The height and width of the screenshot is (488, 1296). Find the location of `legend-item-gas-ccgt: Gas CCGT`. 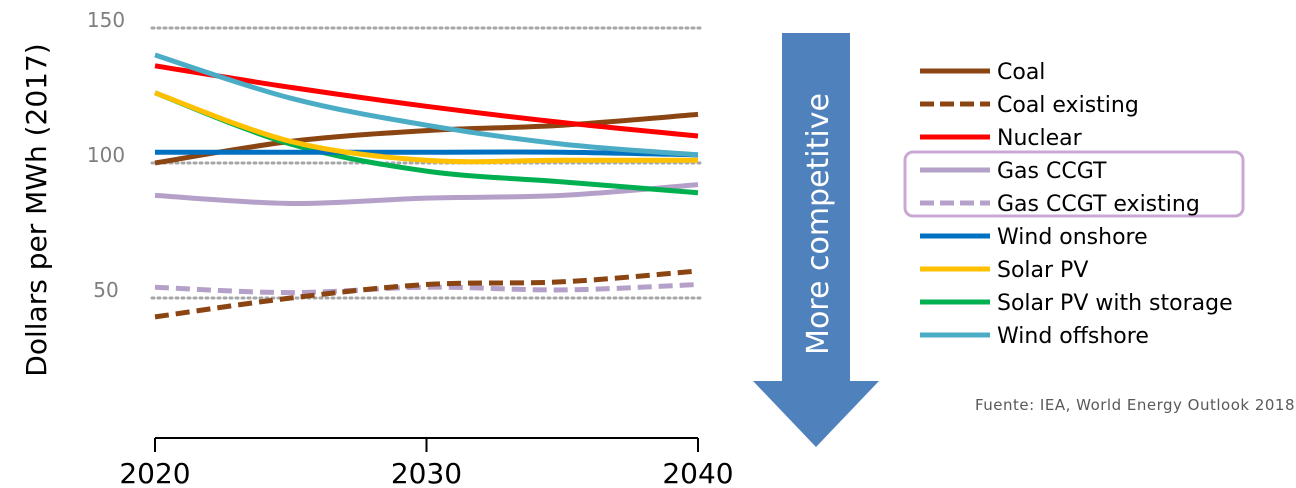

legend-item-gas-ccgt: Gas CCGT is located at coordinates (1013, 171).